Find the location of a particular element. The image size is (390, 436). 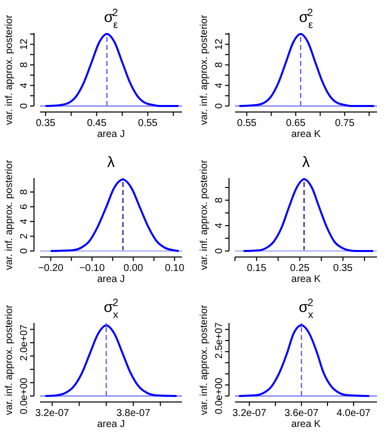

x-tick-label: 0.45 is located at coordinates (96, 123).